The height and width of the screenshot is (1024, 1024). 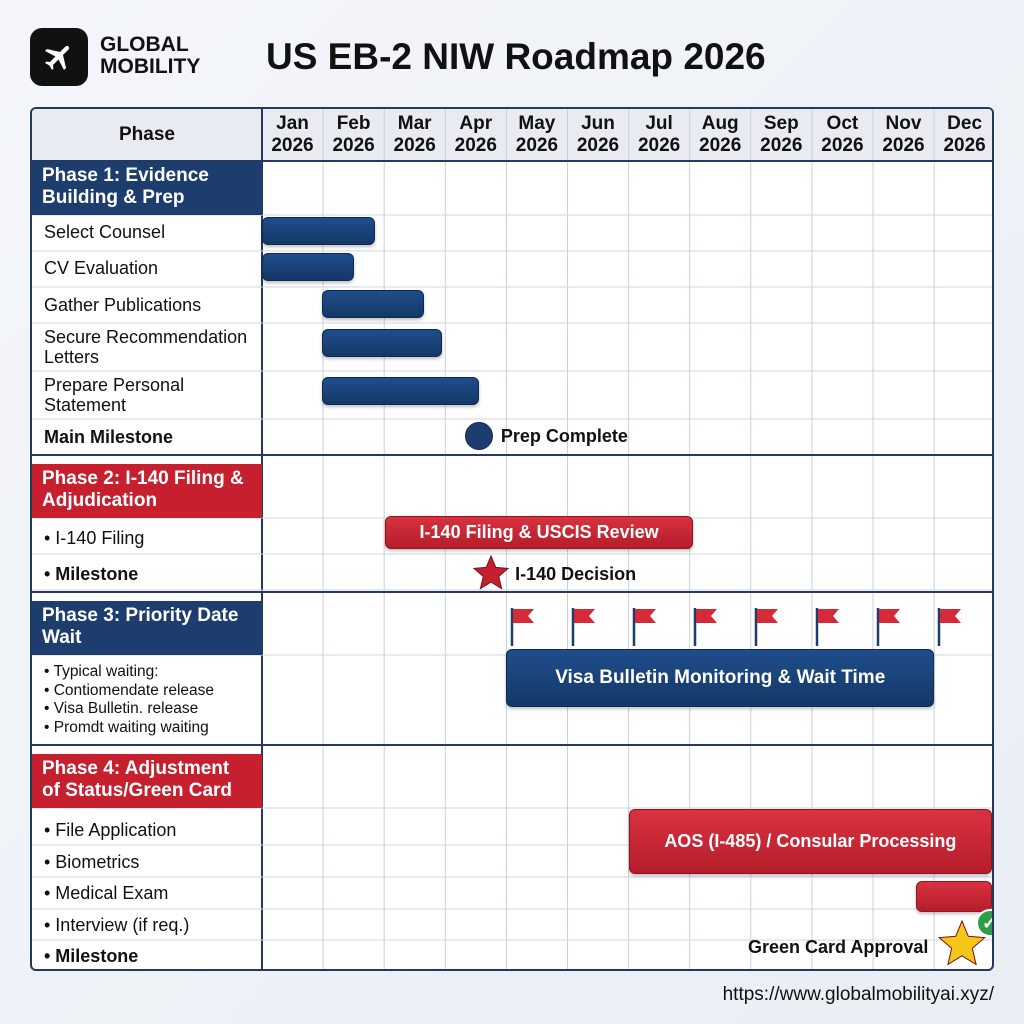 What do you see at coordinates (114, 395) in the screenshot?
I see `task-label: Prepare Personal Statement` at bounding box center [114, 395].